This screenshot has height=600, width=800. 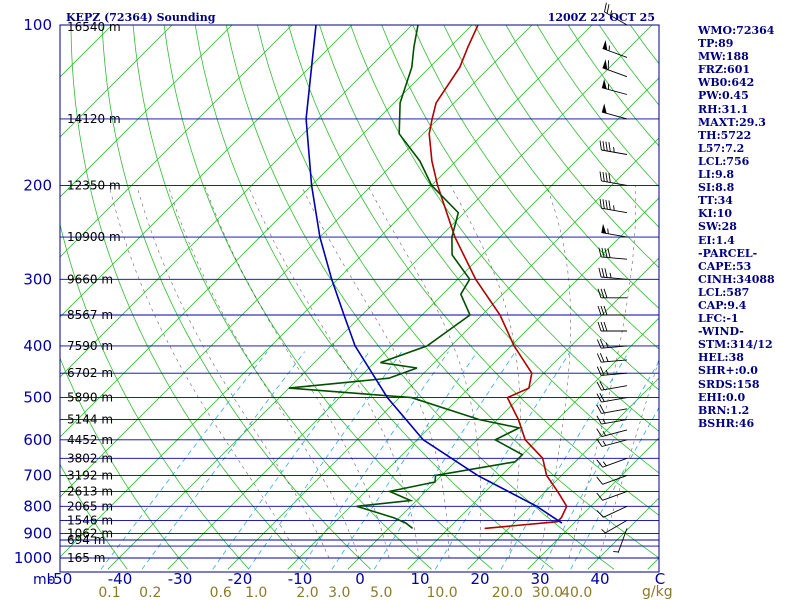 What do you see at coordinates (736, 30) in the screenshot?
I see `stat-line: WMO:72364` at bounding box center [736, 30].